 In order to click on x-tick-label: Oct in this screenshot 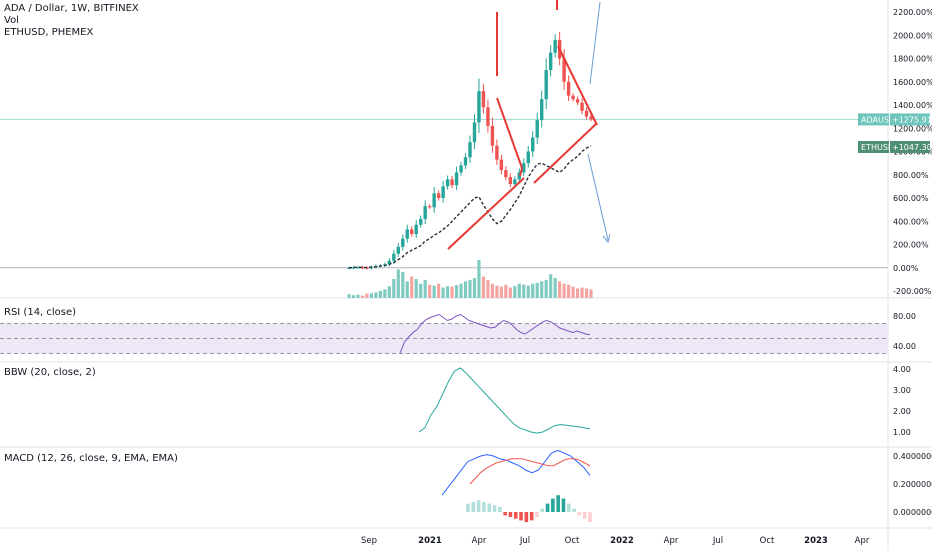, I will do `click(572, 541)`.